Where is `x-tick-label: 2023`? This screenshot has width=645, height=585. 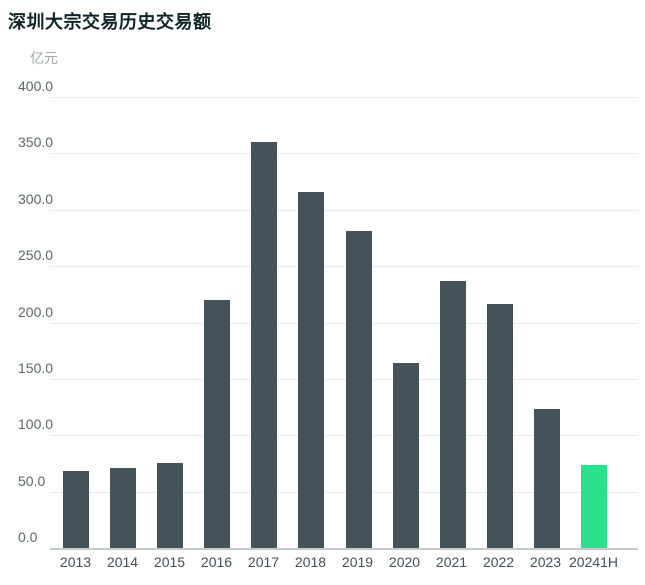 x-tick-label: 2023 is located at coordinates (545, 562).